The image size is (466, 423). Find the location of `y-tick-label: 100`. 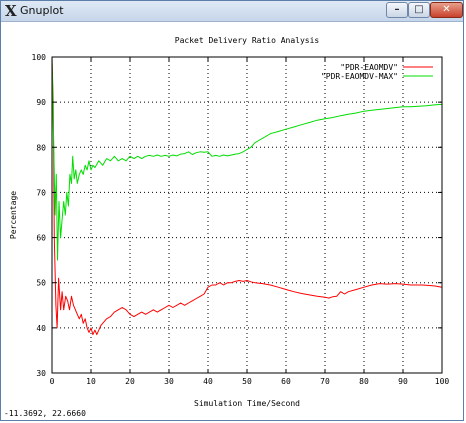

y-tick-label: 100 is located at coordinates (39, 57).